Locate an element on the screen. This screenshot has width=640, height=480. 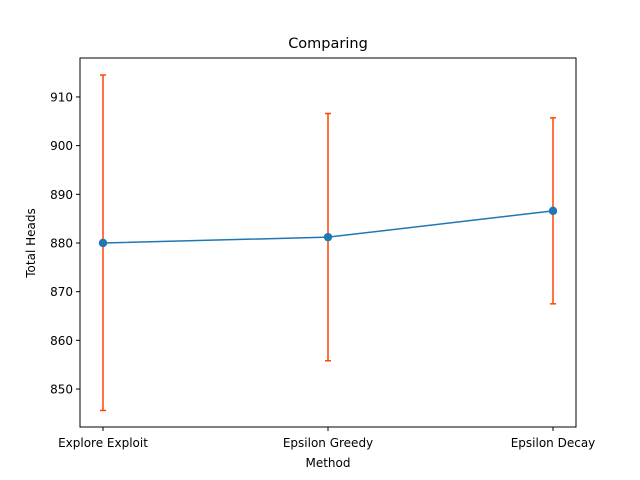
x-tick-label: Epsilon Greedy is located at coordinates (328, 443).